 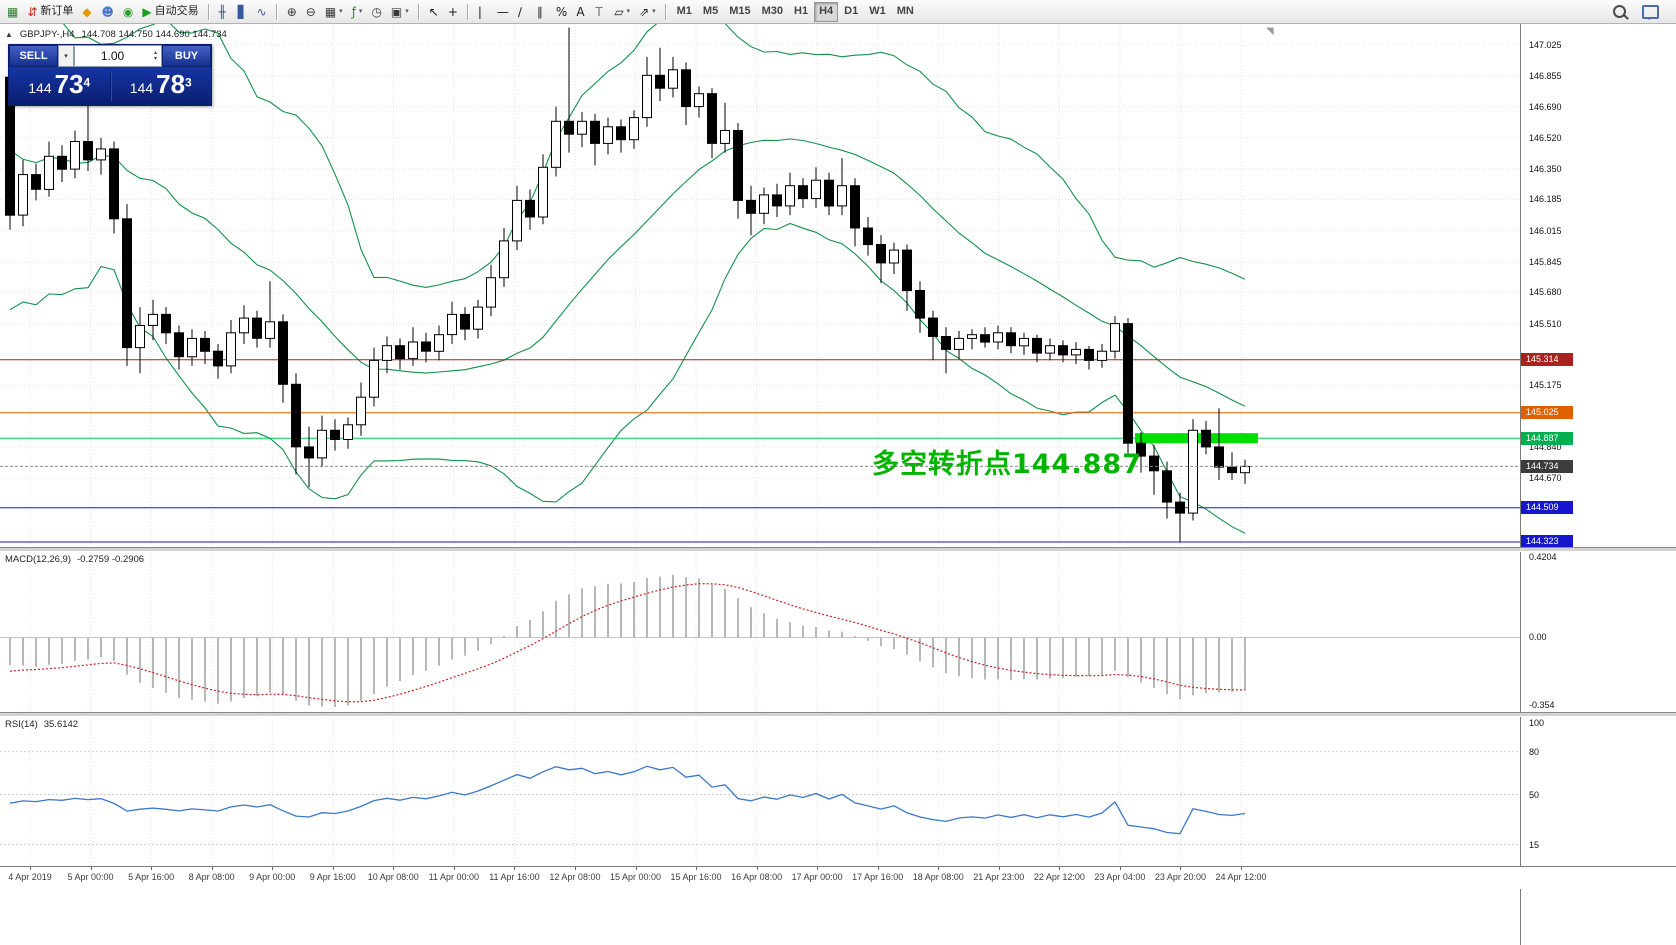 I want to click on chat-icon, so click(x=1650, y=12).